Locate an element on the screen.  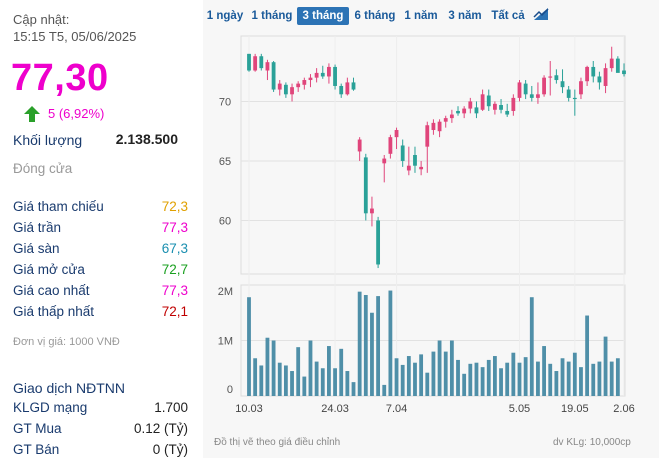
up-arrow-icon is located at coordinates (32, 114).